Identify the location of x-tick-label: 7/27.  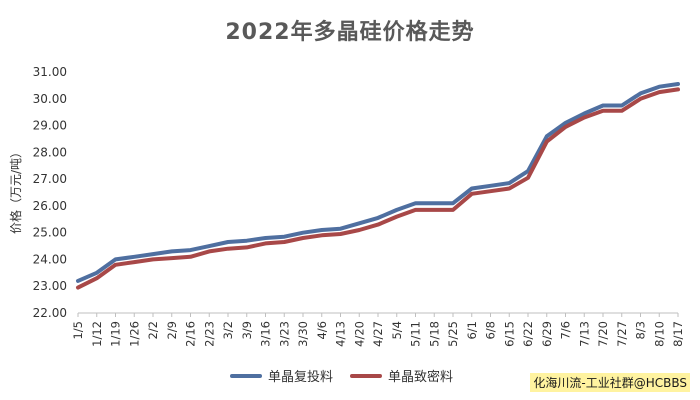
(622, 334).